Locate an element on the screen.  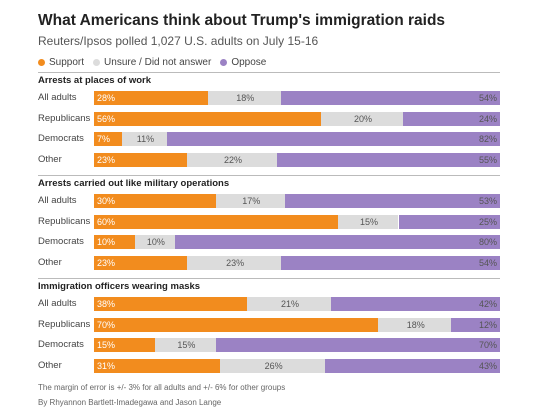
stacked-bar: 23% 22% 55% is located at coordinates (297, 160).